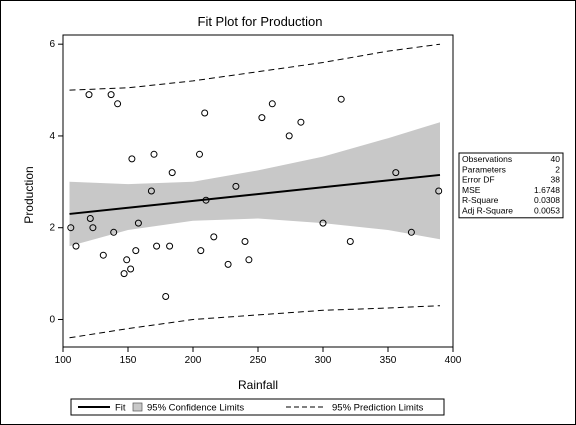 The image size is (576, 425). I want to click on chart-title: Fit Plot for Production, so click(260, 21).